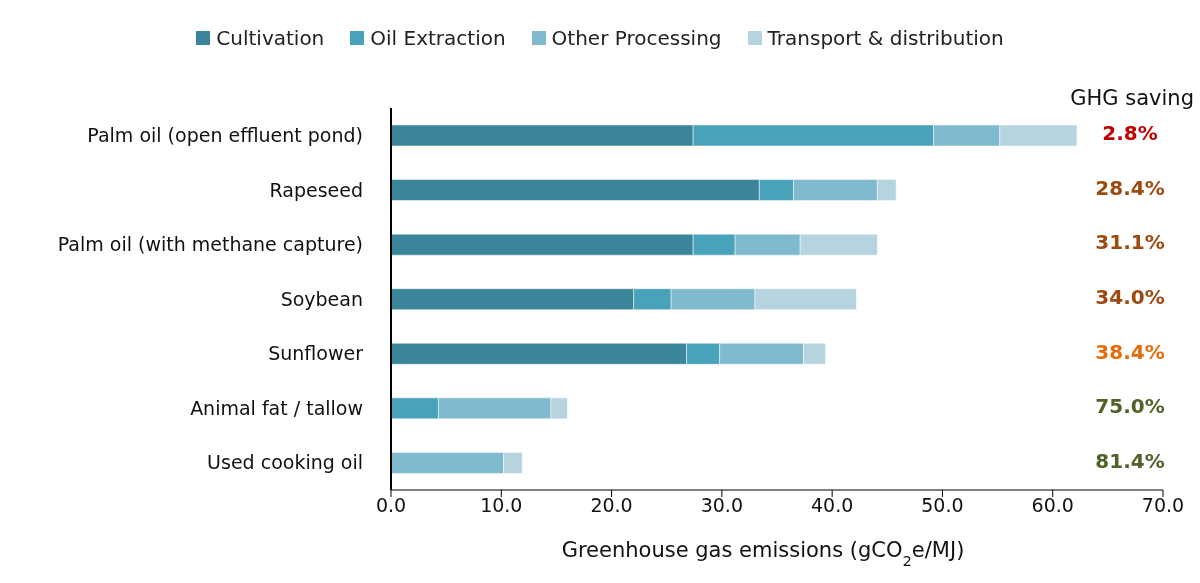  Describe the element at coordinates (763, 553) in the screenshot. I see `x-axis-title: Greenhouse gas emissions (gCO$_{2}$e/MJ)` at that location.